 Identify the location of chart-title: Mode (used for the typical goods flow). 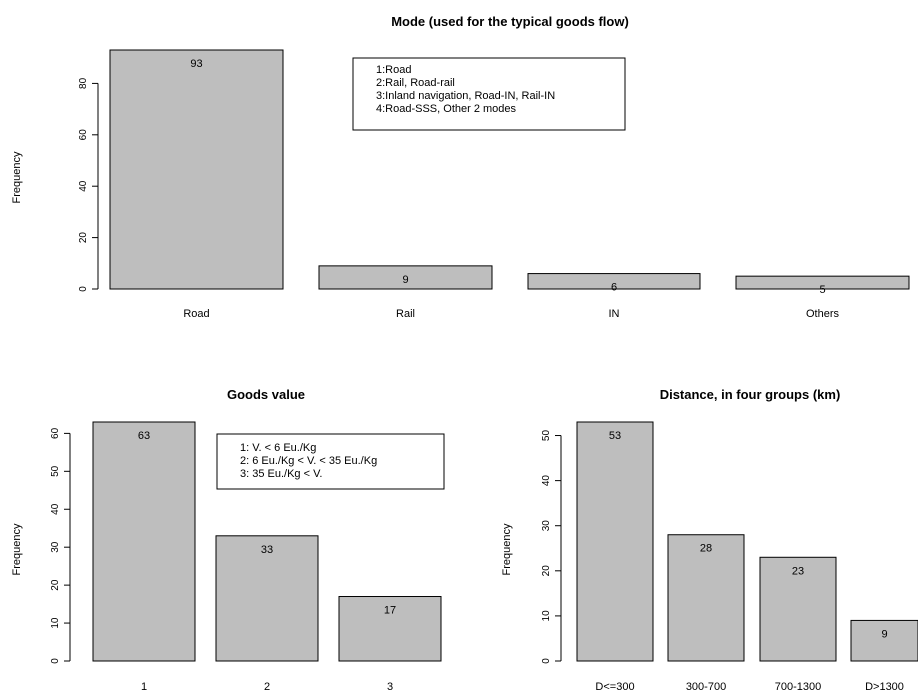
(510, 21).